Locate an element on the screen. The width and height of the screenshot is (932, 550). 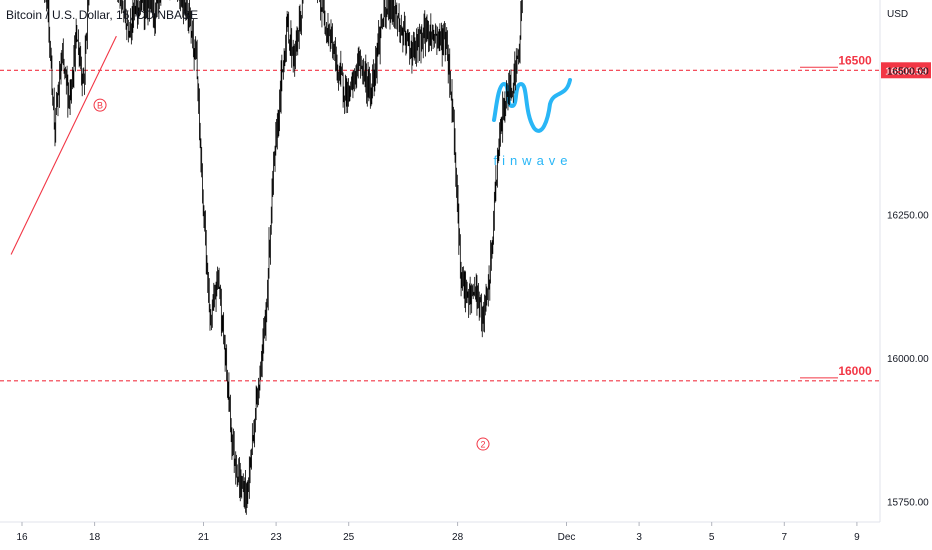
x-tick-label: 5 is located at coordinates (712, 537).